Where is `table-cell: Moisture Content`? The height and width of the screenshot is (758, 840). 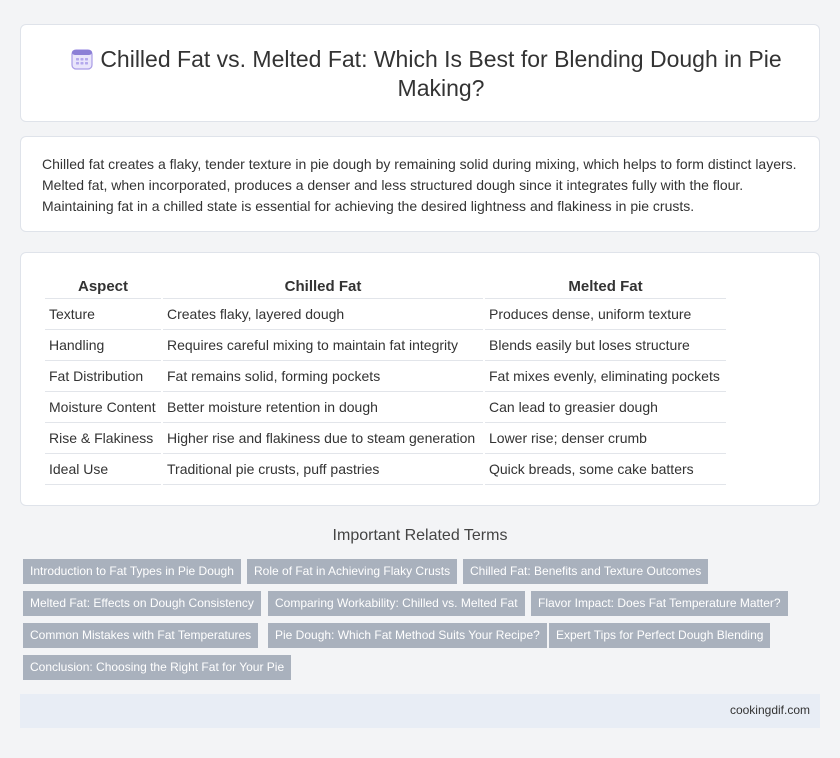 table-cell: Moisture Content is located at coordinates (103, 407).